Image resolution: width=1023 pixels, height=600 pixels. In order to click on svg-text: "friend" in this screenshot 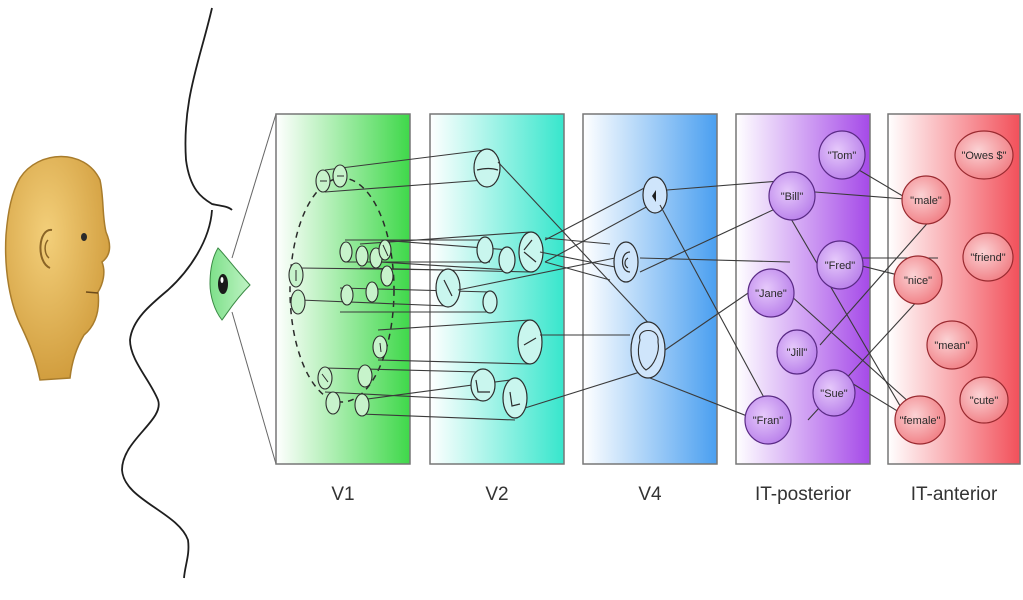, I will do `click(987, 258)`.